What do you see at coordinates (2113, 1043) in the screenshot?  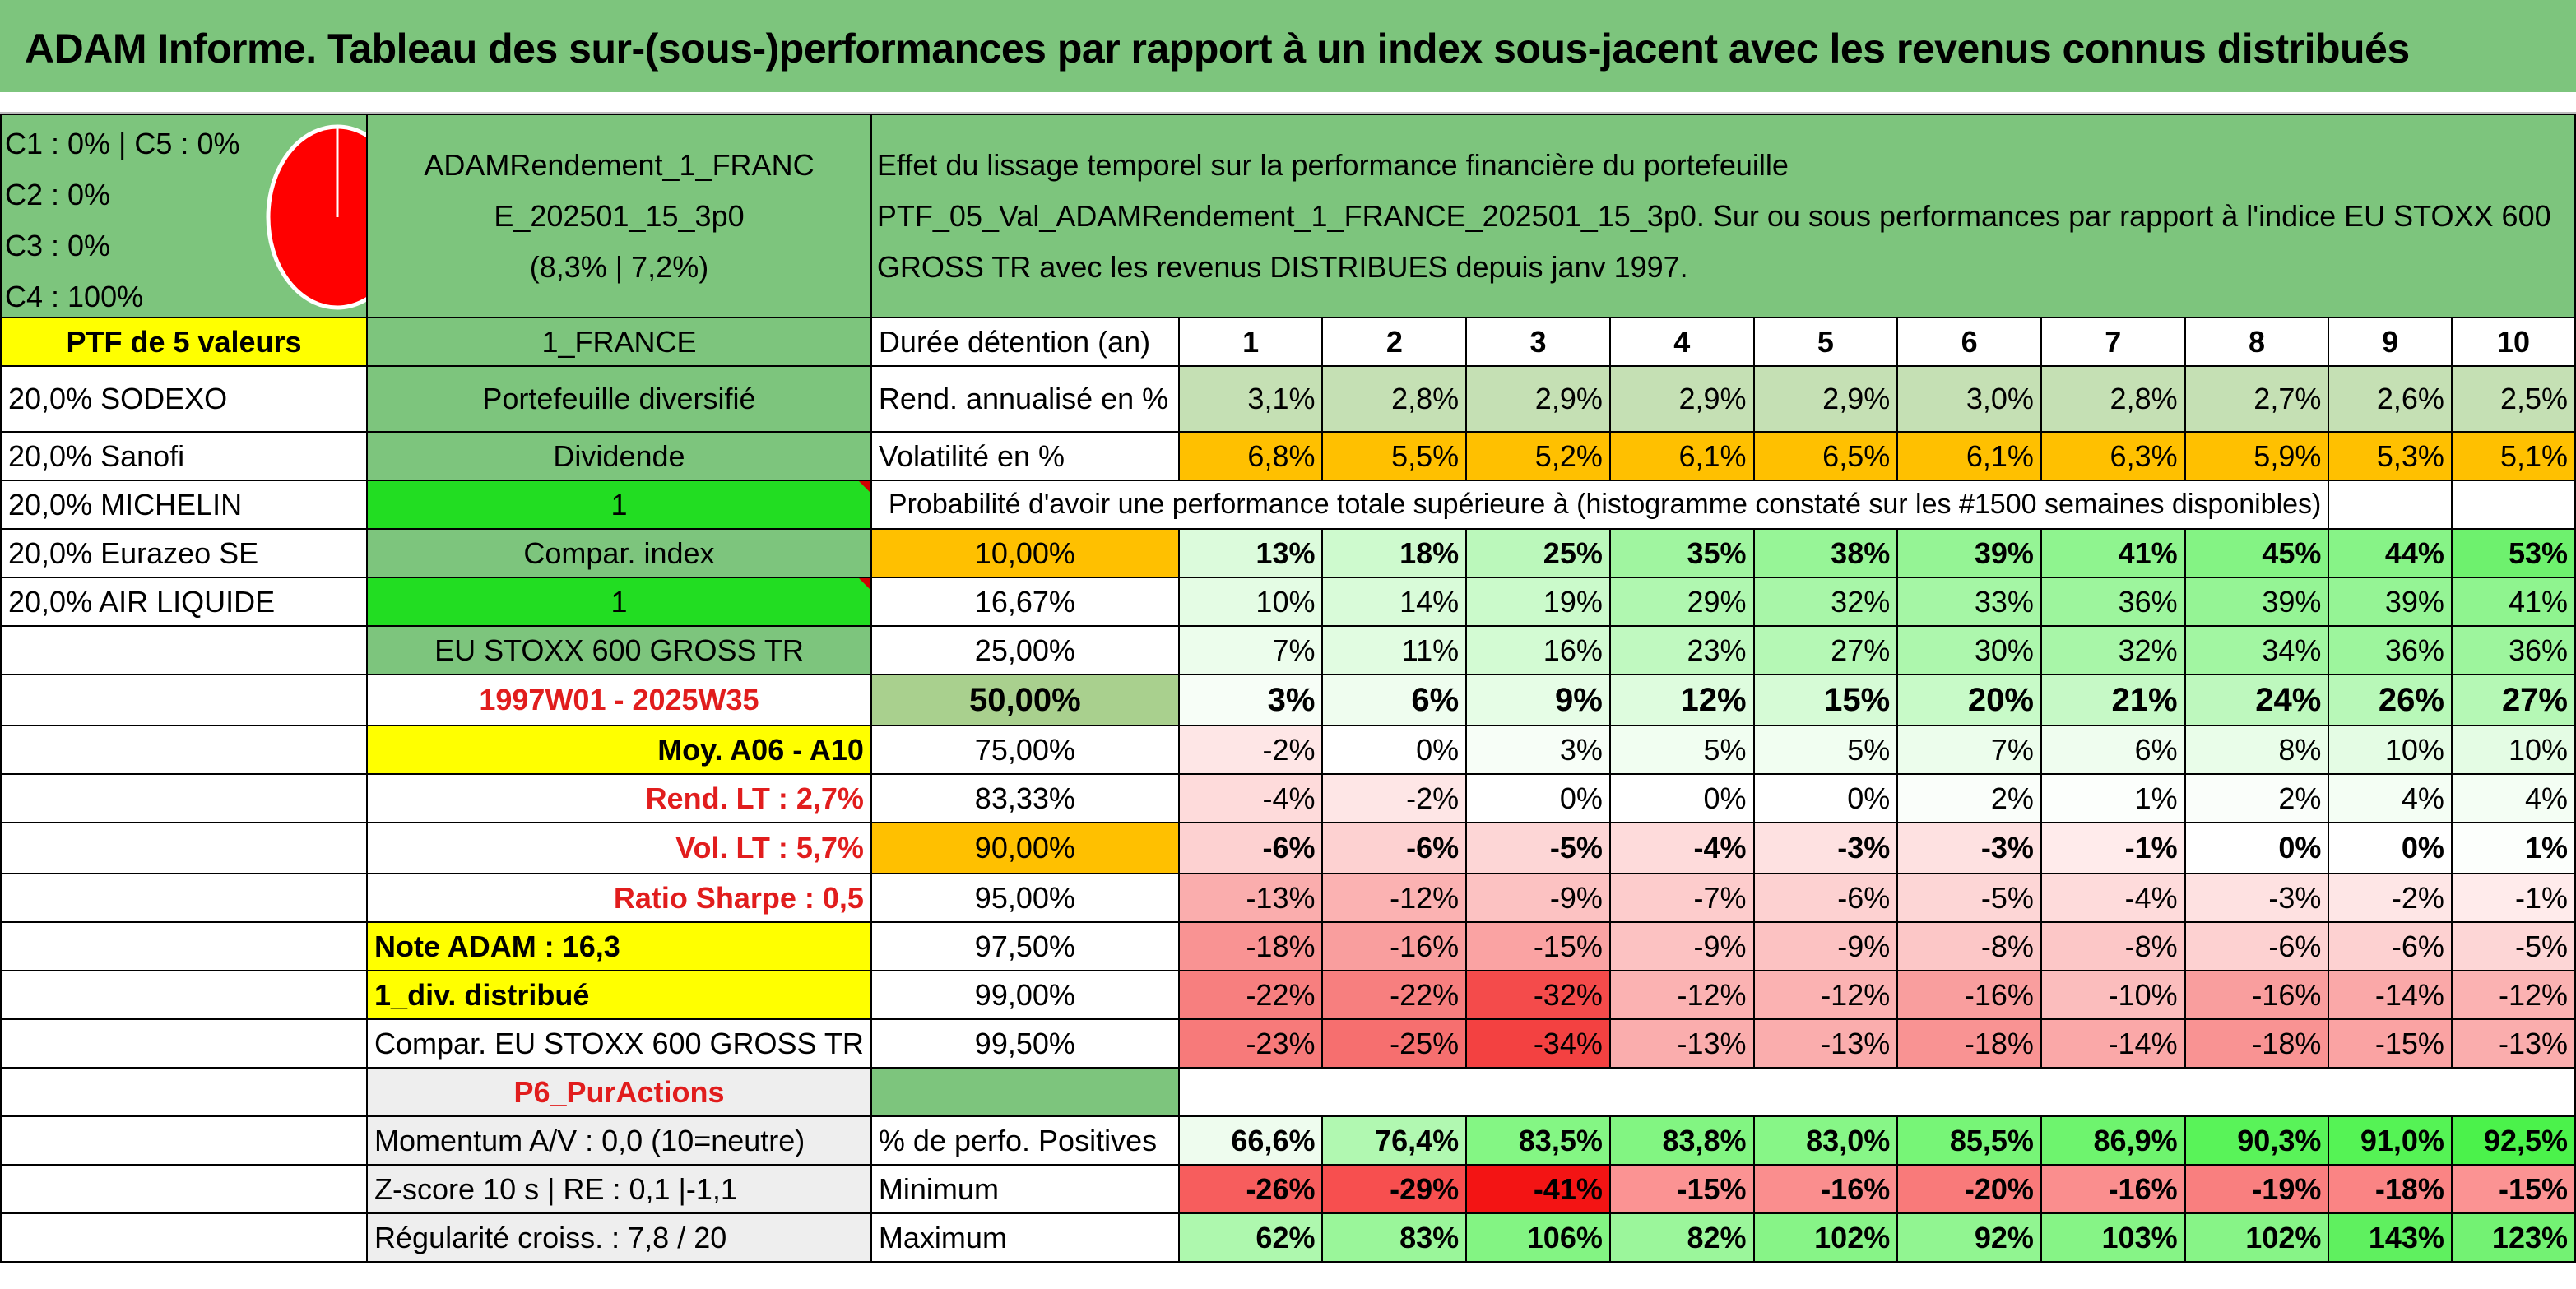 I see `prob-value-7: -14%` at bounding box center [2113, 1043].